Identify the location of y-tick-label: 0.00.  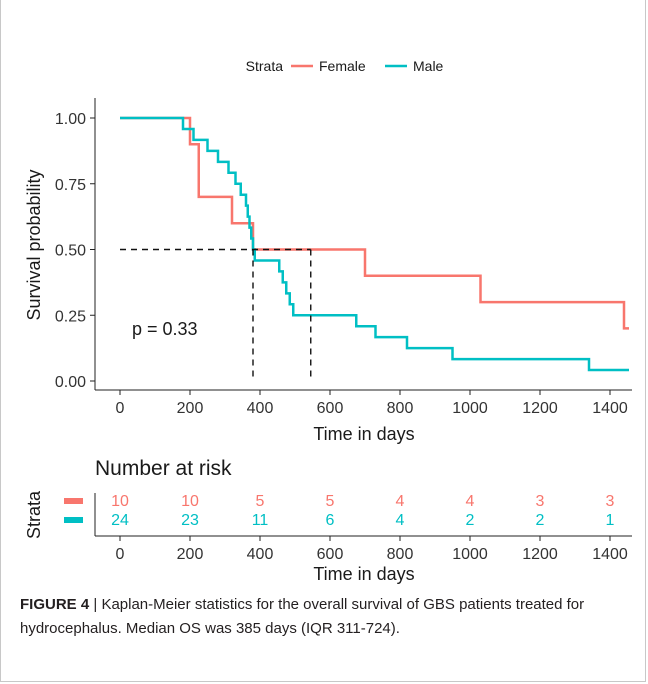
(70, 382).